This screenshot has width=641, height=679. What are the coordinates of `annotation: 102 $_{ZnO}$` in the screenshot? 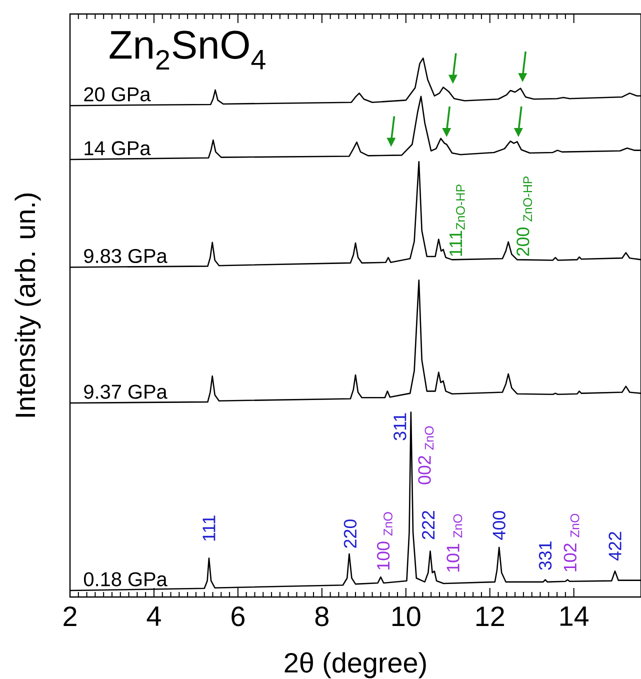 It's located at (572, 543).